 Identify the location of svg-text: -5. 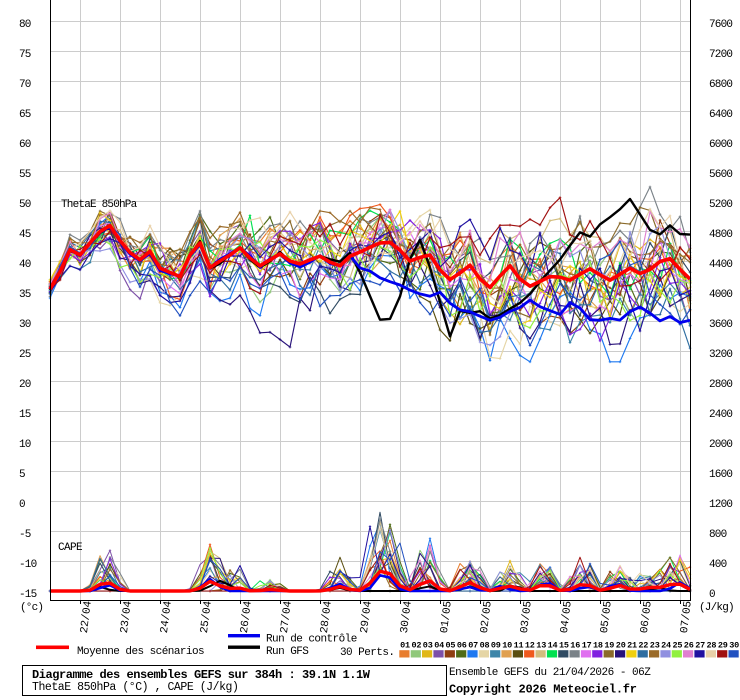
(25, 535).